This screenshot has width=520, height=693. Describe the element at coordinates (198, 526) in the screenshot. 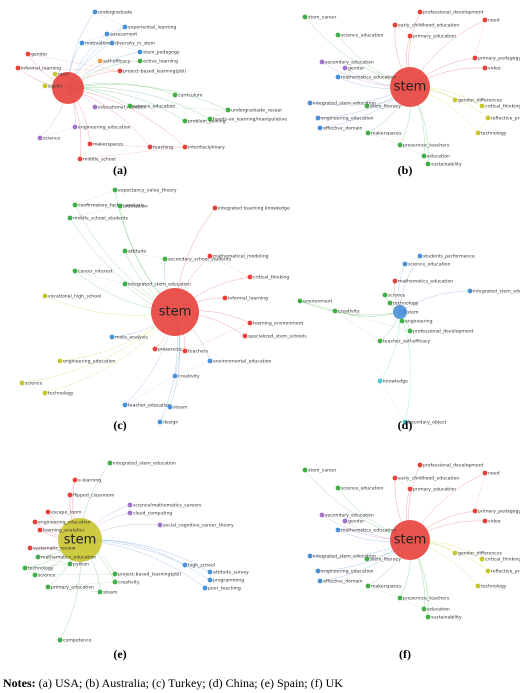

I see `node-label: social_cognitive_career_theory` at that location.